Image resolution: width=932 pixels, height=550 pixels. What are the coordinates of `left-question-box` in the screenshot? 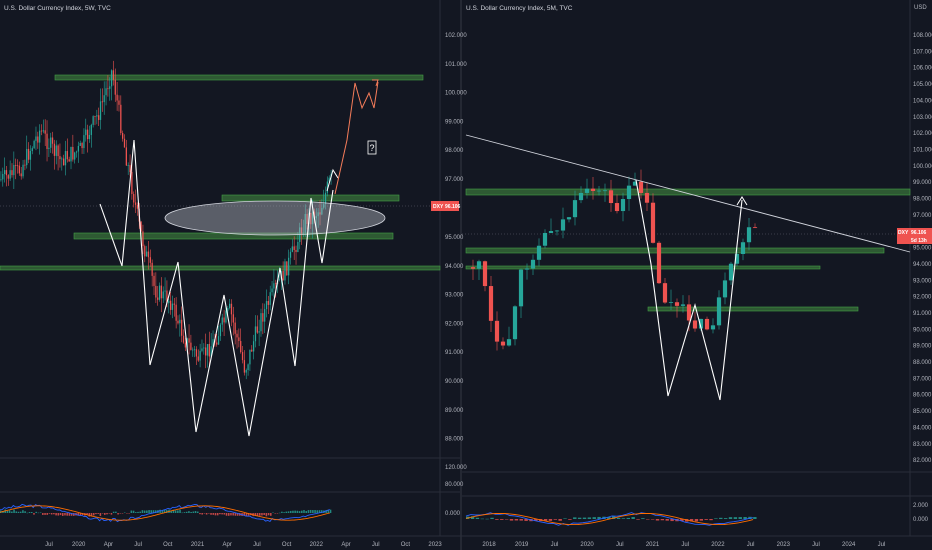 It's located at (372, 147).